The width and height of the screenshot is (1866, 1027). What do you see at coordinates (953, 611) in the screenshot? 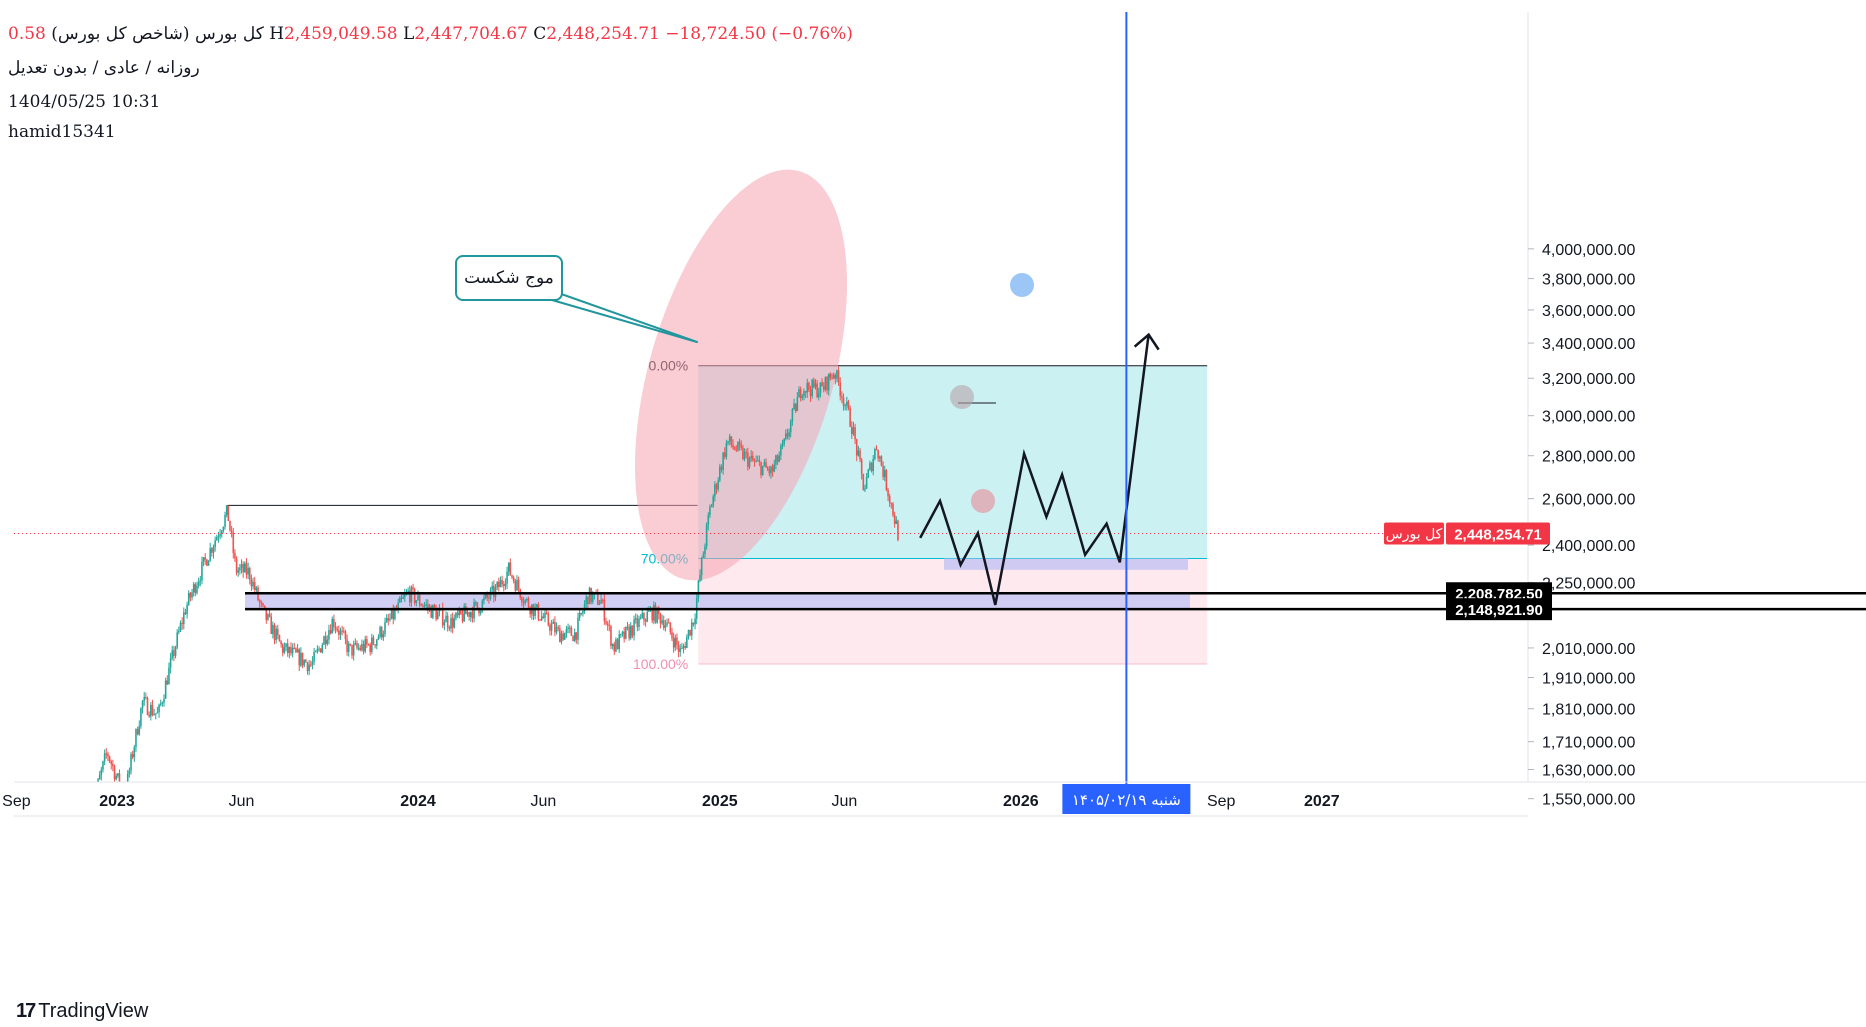
I see `fib-zone-lower` at bounding box center [953, 611].